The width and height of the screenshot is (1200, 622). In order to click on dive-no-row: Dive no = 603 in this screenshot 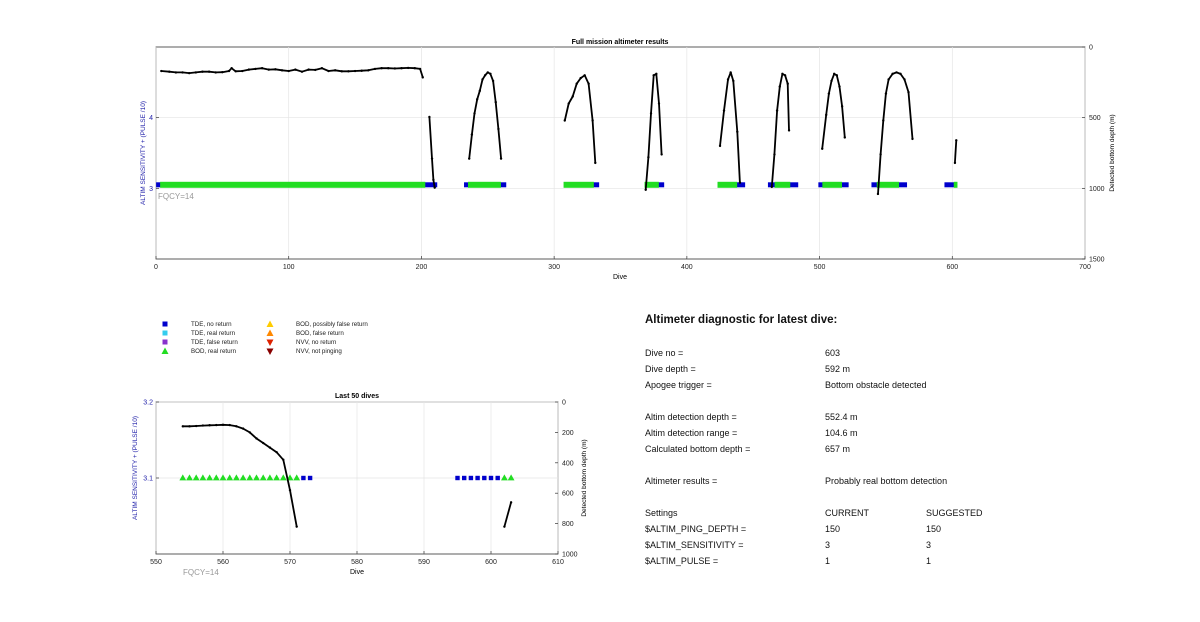, I will do `click(743, 353)`.